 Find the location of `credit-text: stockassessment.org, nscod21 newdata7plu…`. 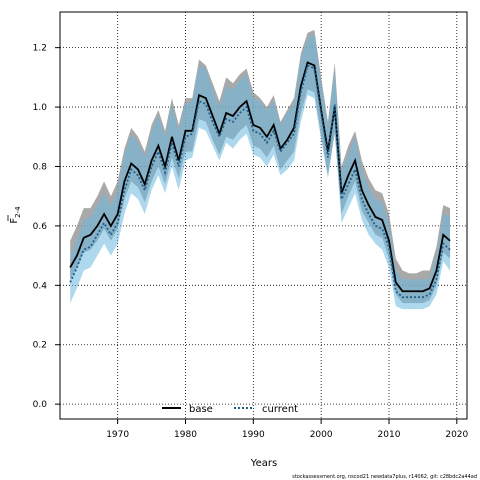

credit-text: stockassessment.org, nscod21 newdata7plu… is located at coordinates (384, 477).